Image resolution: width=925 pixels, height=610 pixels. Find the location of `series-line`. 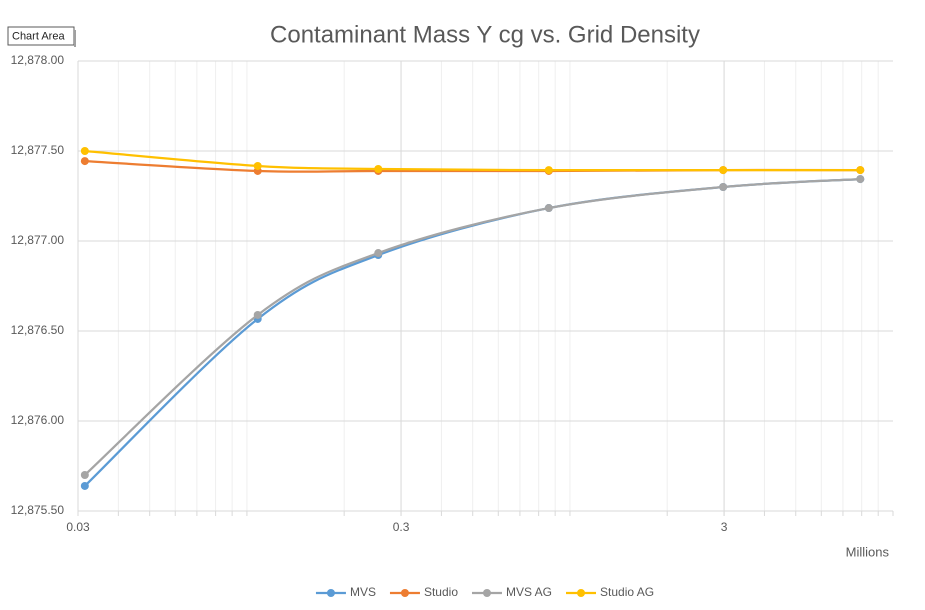

series-line is located at coordinates (472, 160).